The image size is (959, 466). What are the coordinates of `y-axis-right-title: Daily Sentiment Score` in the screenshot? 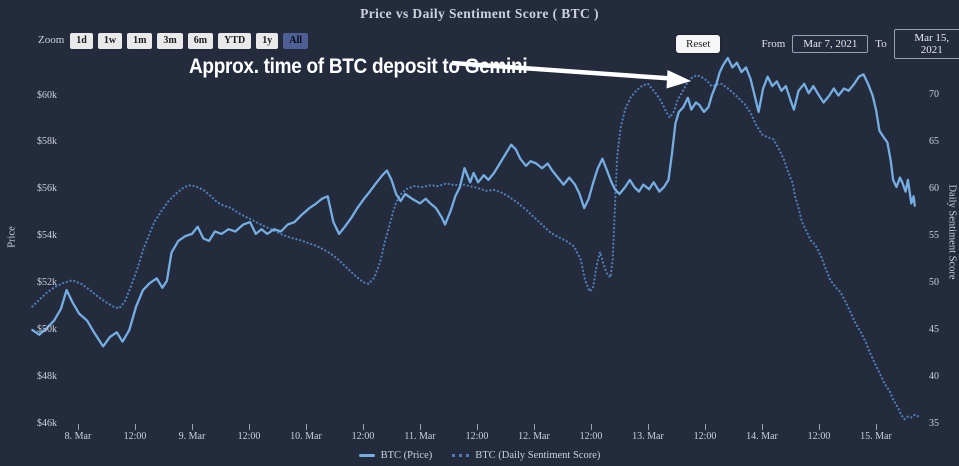 It's located at (952, 232).